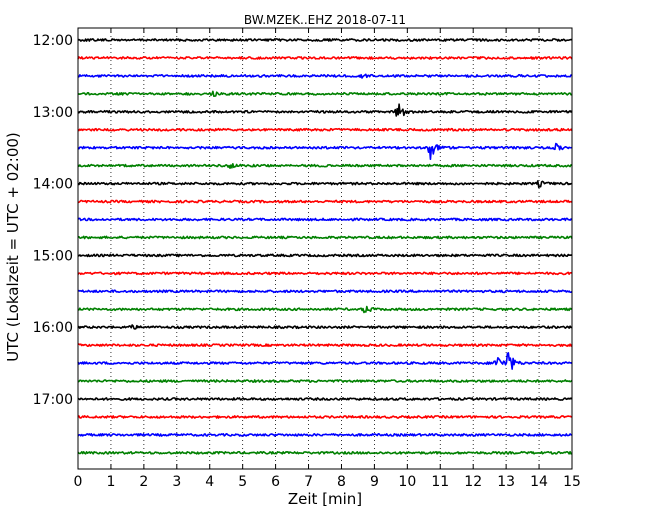  What do you see at coordinates (53, 41) in the screenshot?
I see `y-tick-label: 12:00` at bounding box center [53, 41].